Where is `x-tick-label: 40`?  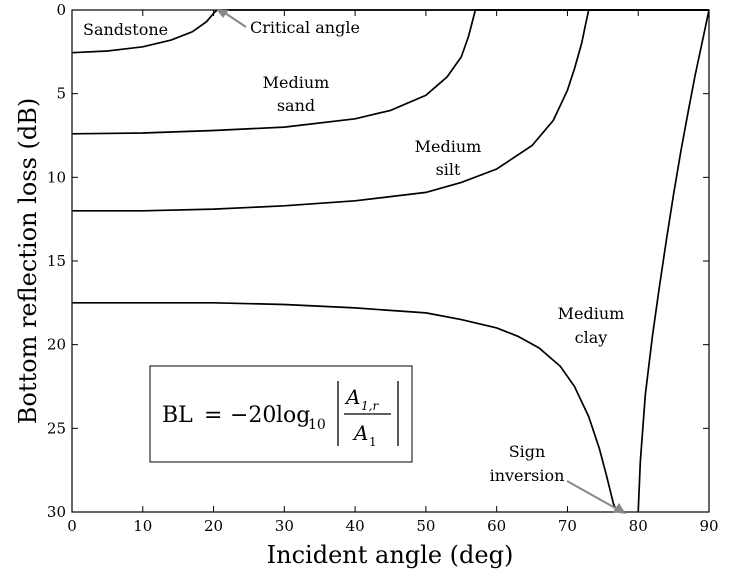 x-tick-label: 40 is located at coordinates (355, 526).